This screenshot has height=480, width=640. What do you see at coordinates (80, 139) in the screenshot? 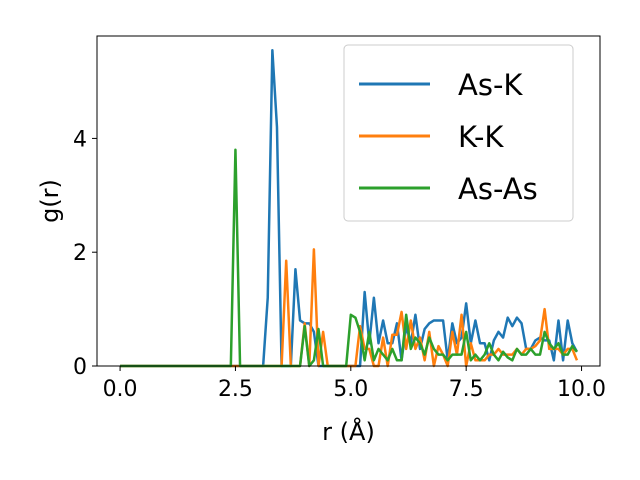
I see `y-tick-label: 4` at bounding box center [80, 139].